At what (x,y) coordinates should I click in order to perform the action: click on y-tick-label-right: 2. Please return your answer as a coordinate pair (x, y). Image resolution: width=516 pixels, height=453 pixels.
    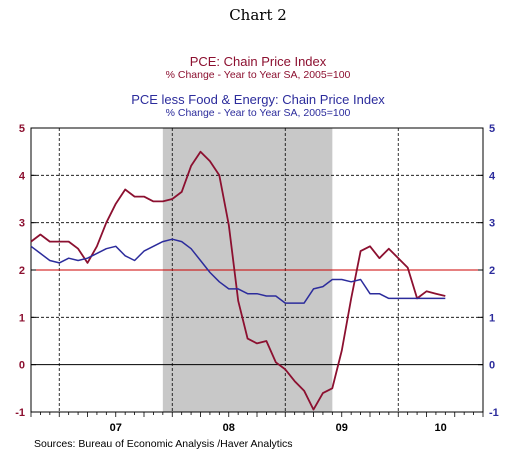
    Looking at the image, I should click on (492, 271).